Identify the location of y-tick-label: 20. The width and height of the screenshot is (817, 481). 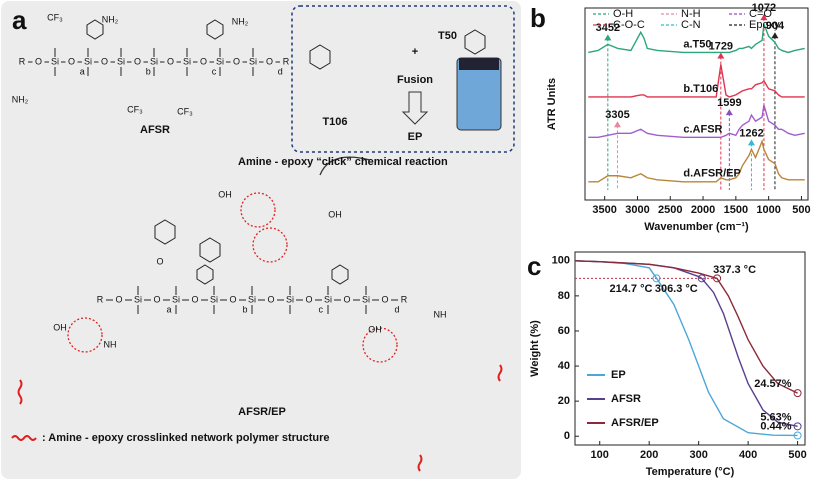
(564, 401).